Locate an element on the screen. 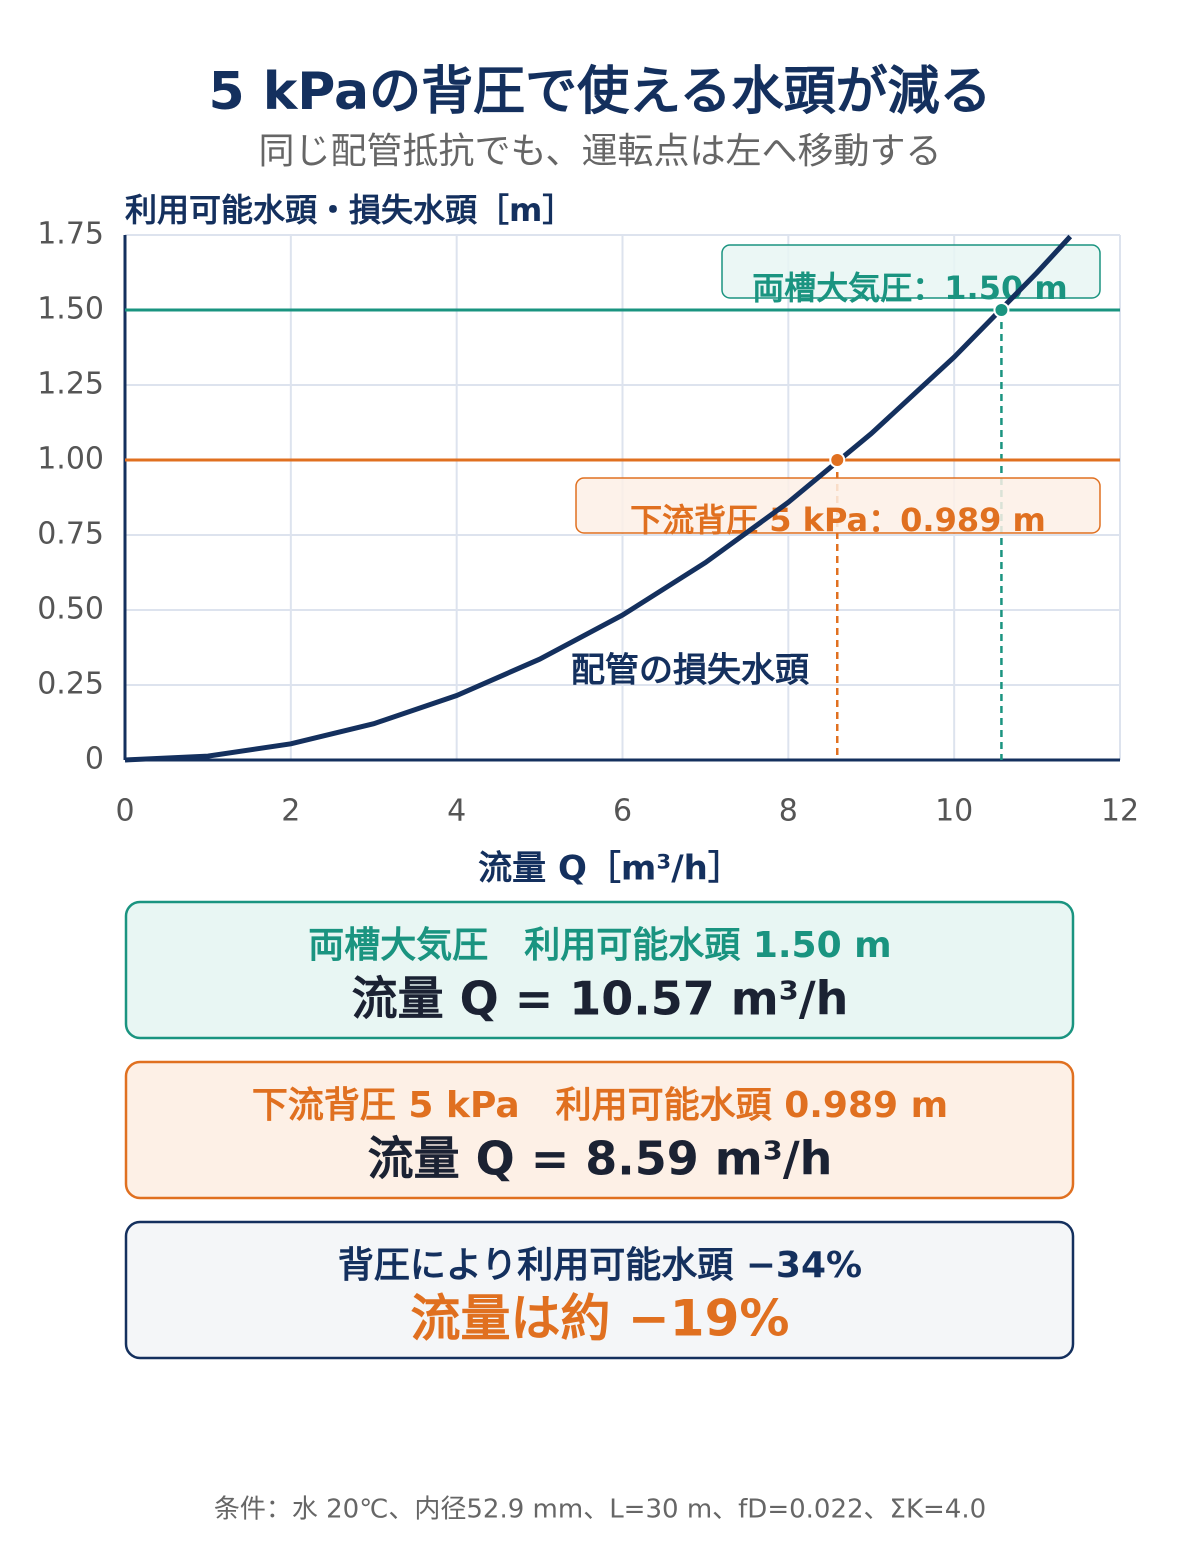  x-axis-title: 流量 Q［m³/h］ is located at coordinates (610, 869).